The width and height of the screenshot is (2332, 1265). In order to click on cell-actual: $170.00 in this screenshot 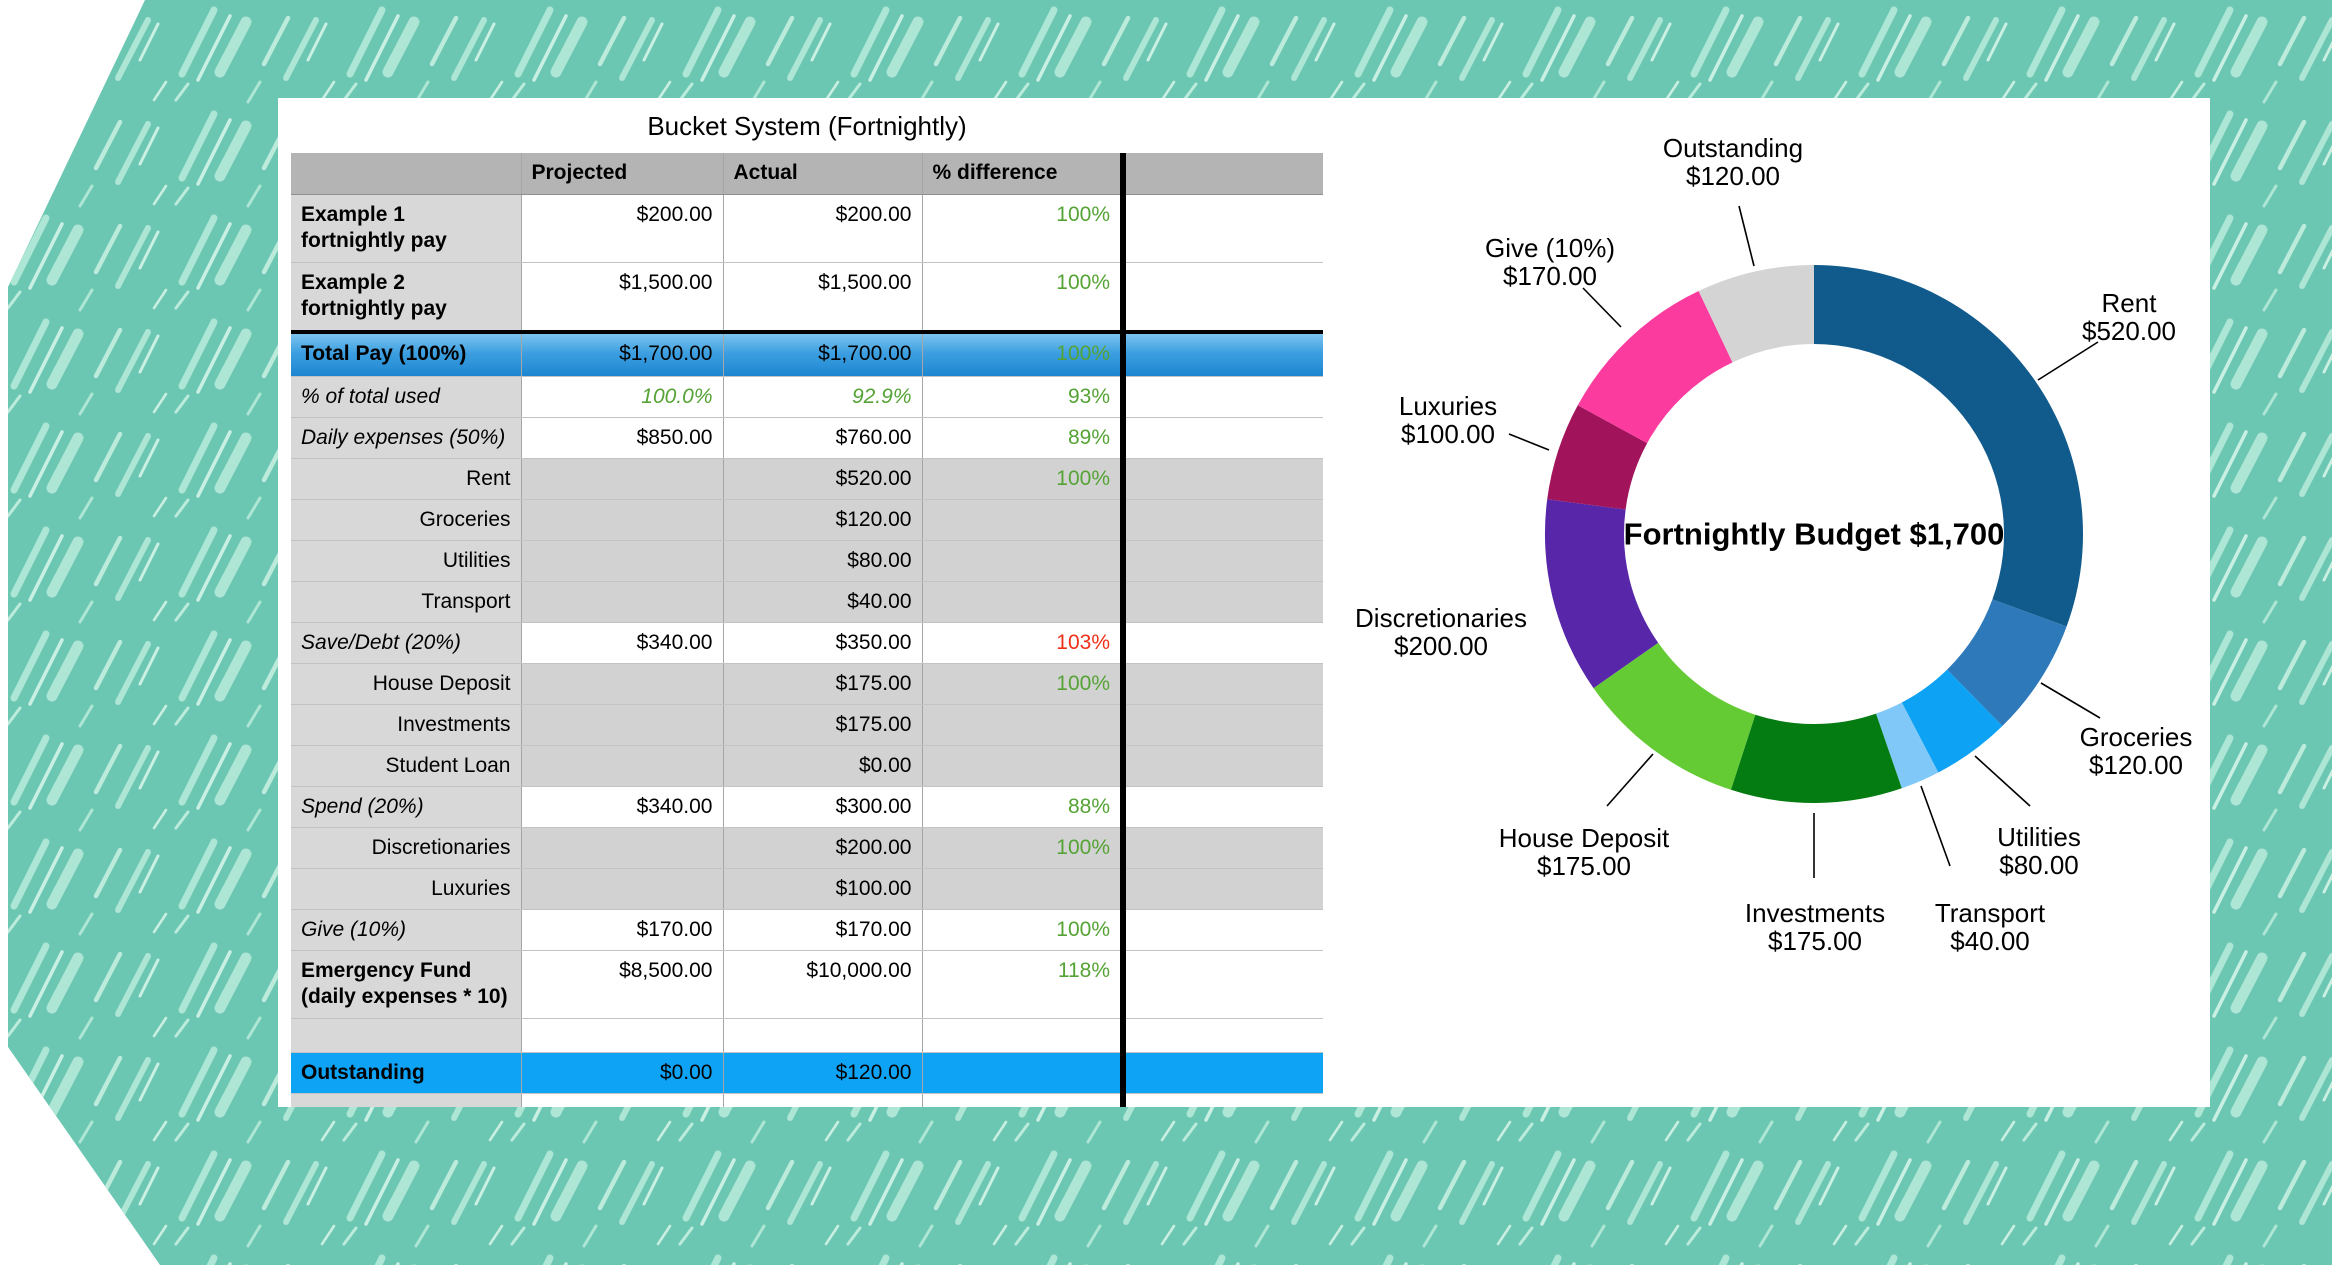, I will do `click(823, 930)`.